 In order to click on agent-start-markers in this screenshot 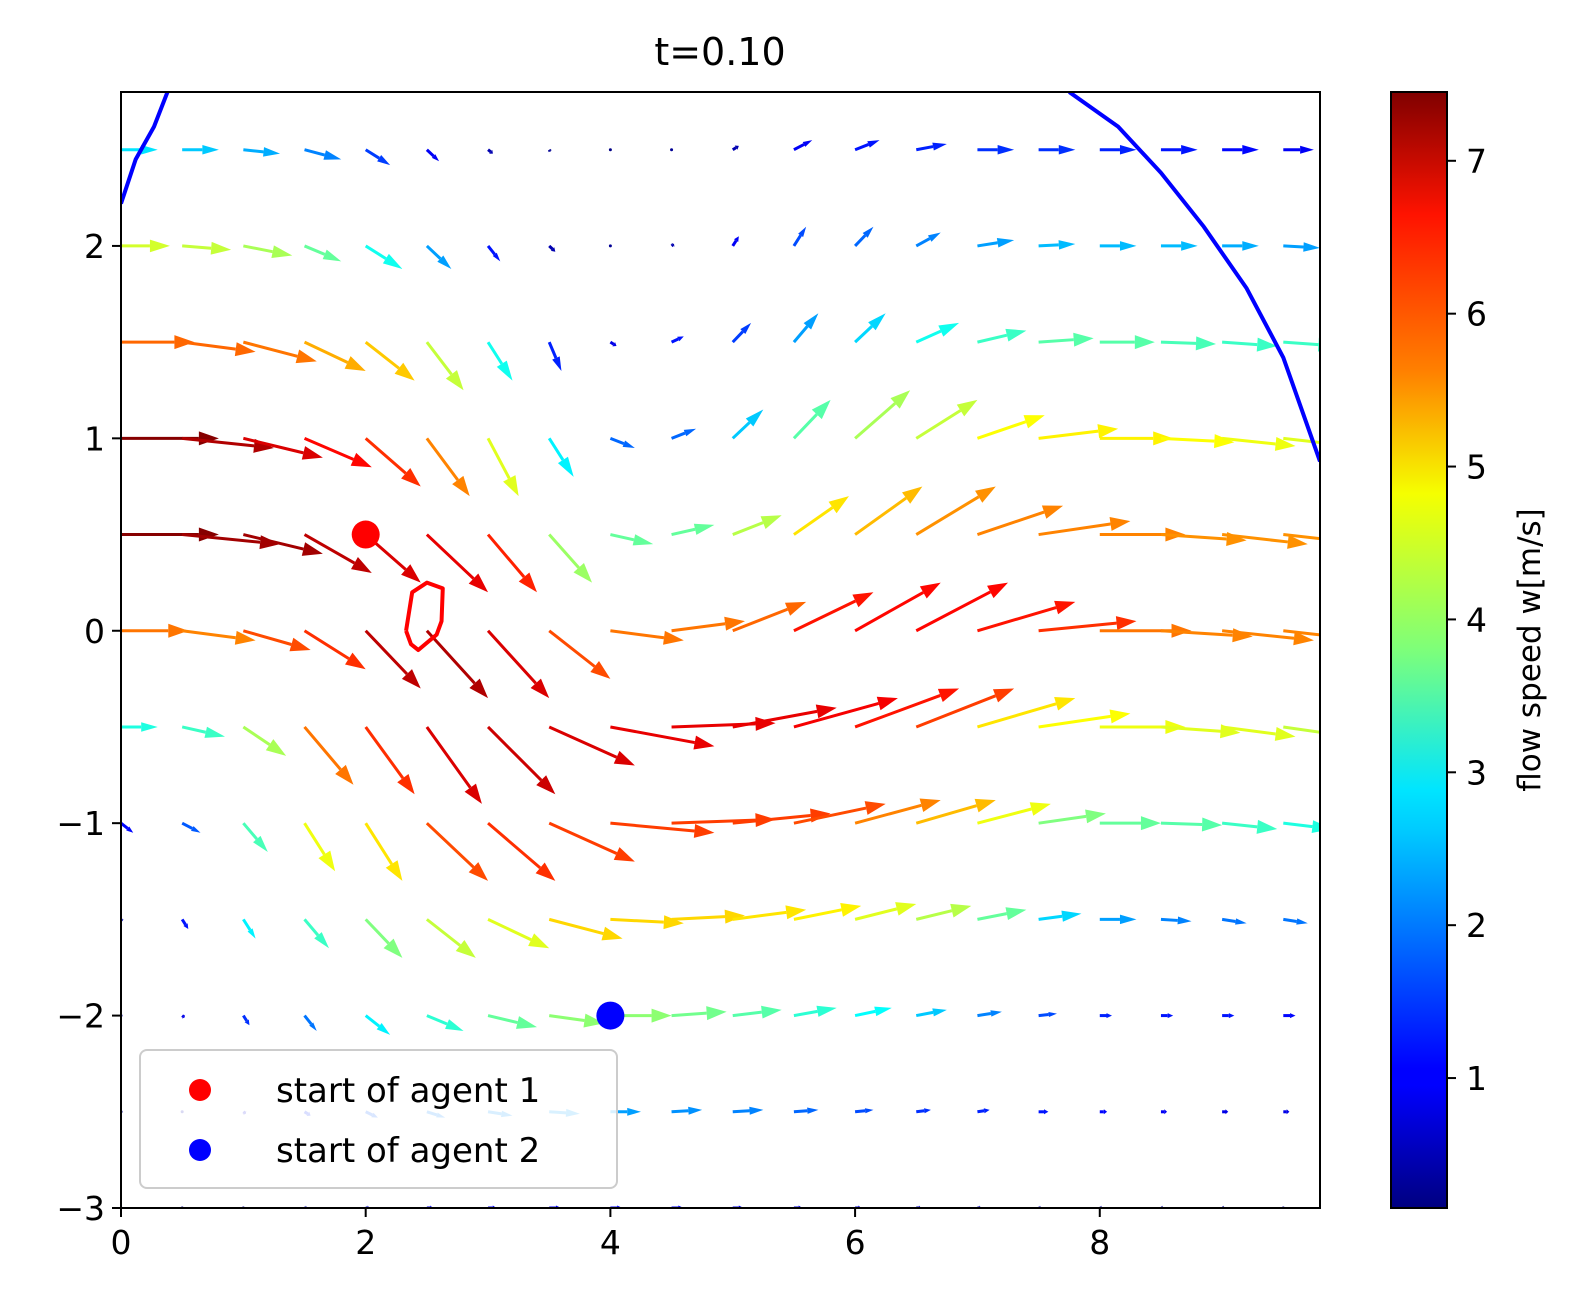, I will do `click(488, 775)`.